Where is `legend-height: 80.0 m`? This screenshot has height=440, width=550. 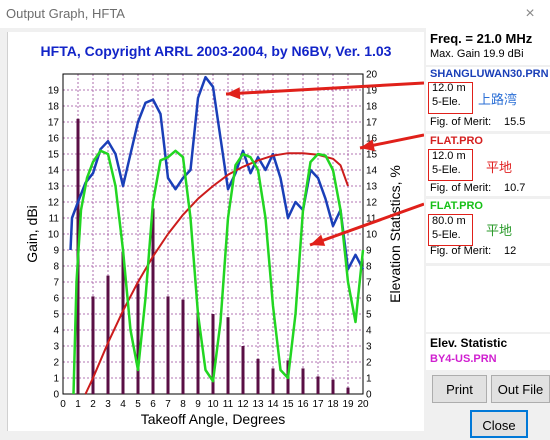
legend-height: 80.0 m is located at coordinates (449, 221).